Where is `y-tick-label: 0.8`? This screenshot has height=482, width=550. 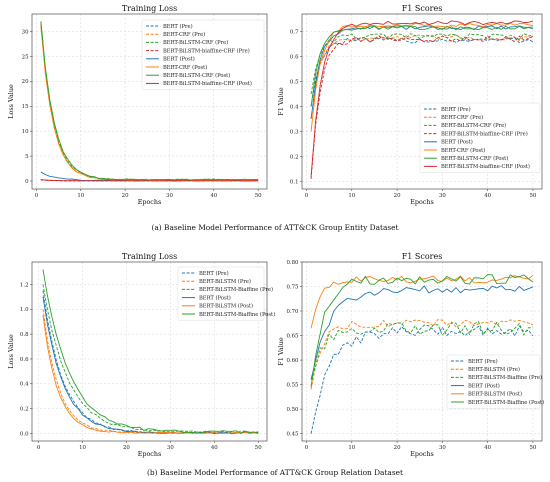
y-tick-label: 0.8 is located at coordinates (24, 335).